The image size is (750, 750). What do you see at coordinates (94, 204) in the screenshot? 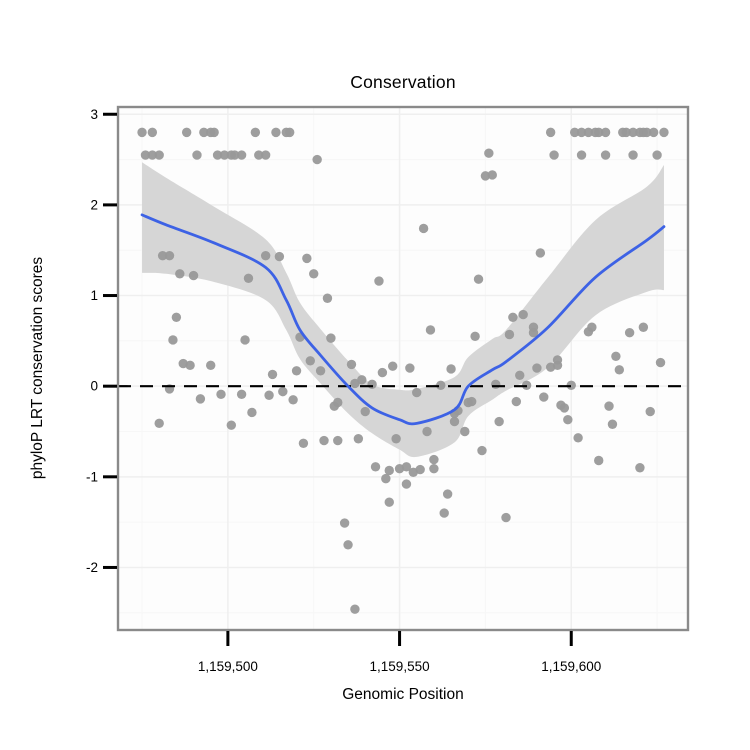
I see `y-tick-label: 2` at bounding box center [94, 204].